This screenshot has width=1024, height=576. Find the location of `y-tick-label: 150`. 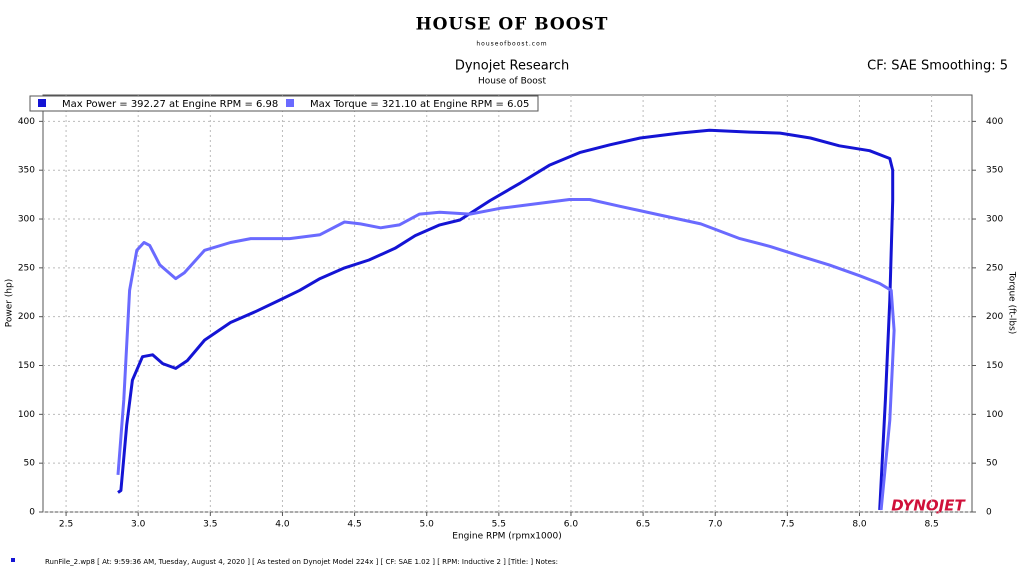

y-tick-label: 150 is located at coordinates (26, 366).